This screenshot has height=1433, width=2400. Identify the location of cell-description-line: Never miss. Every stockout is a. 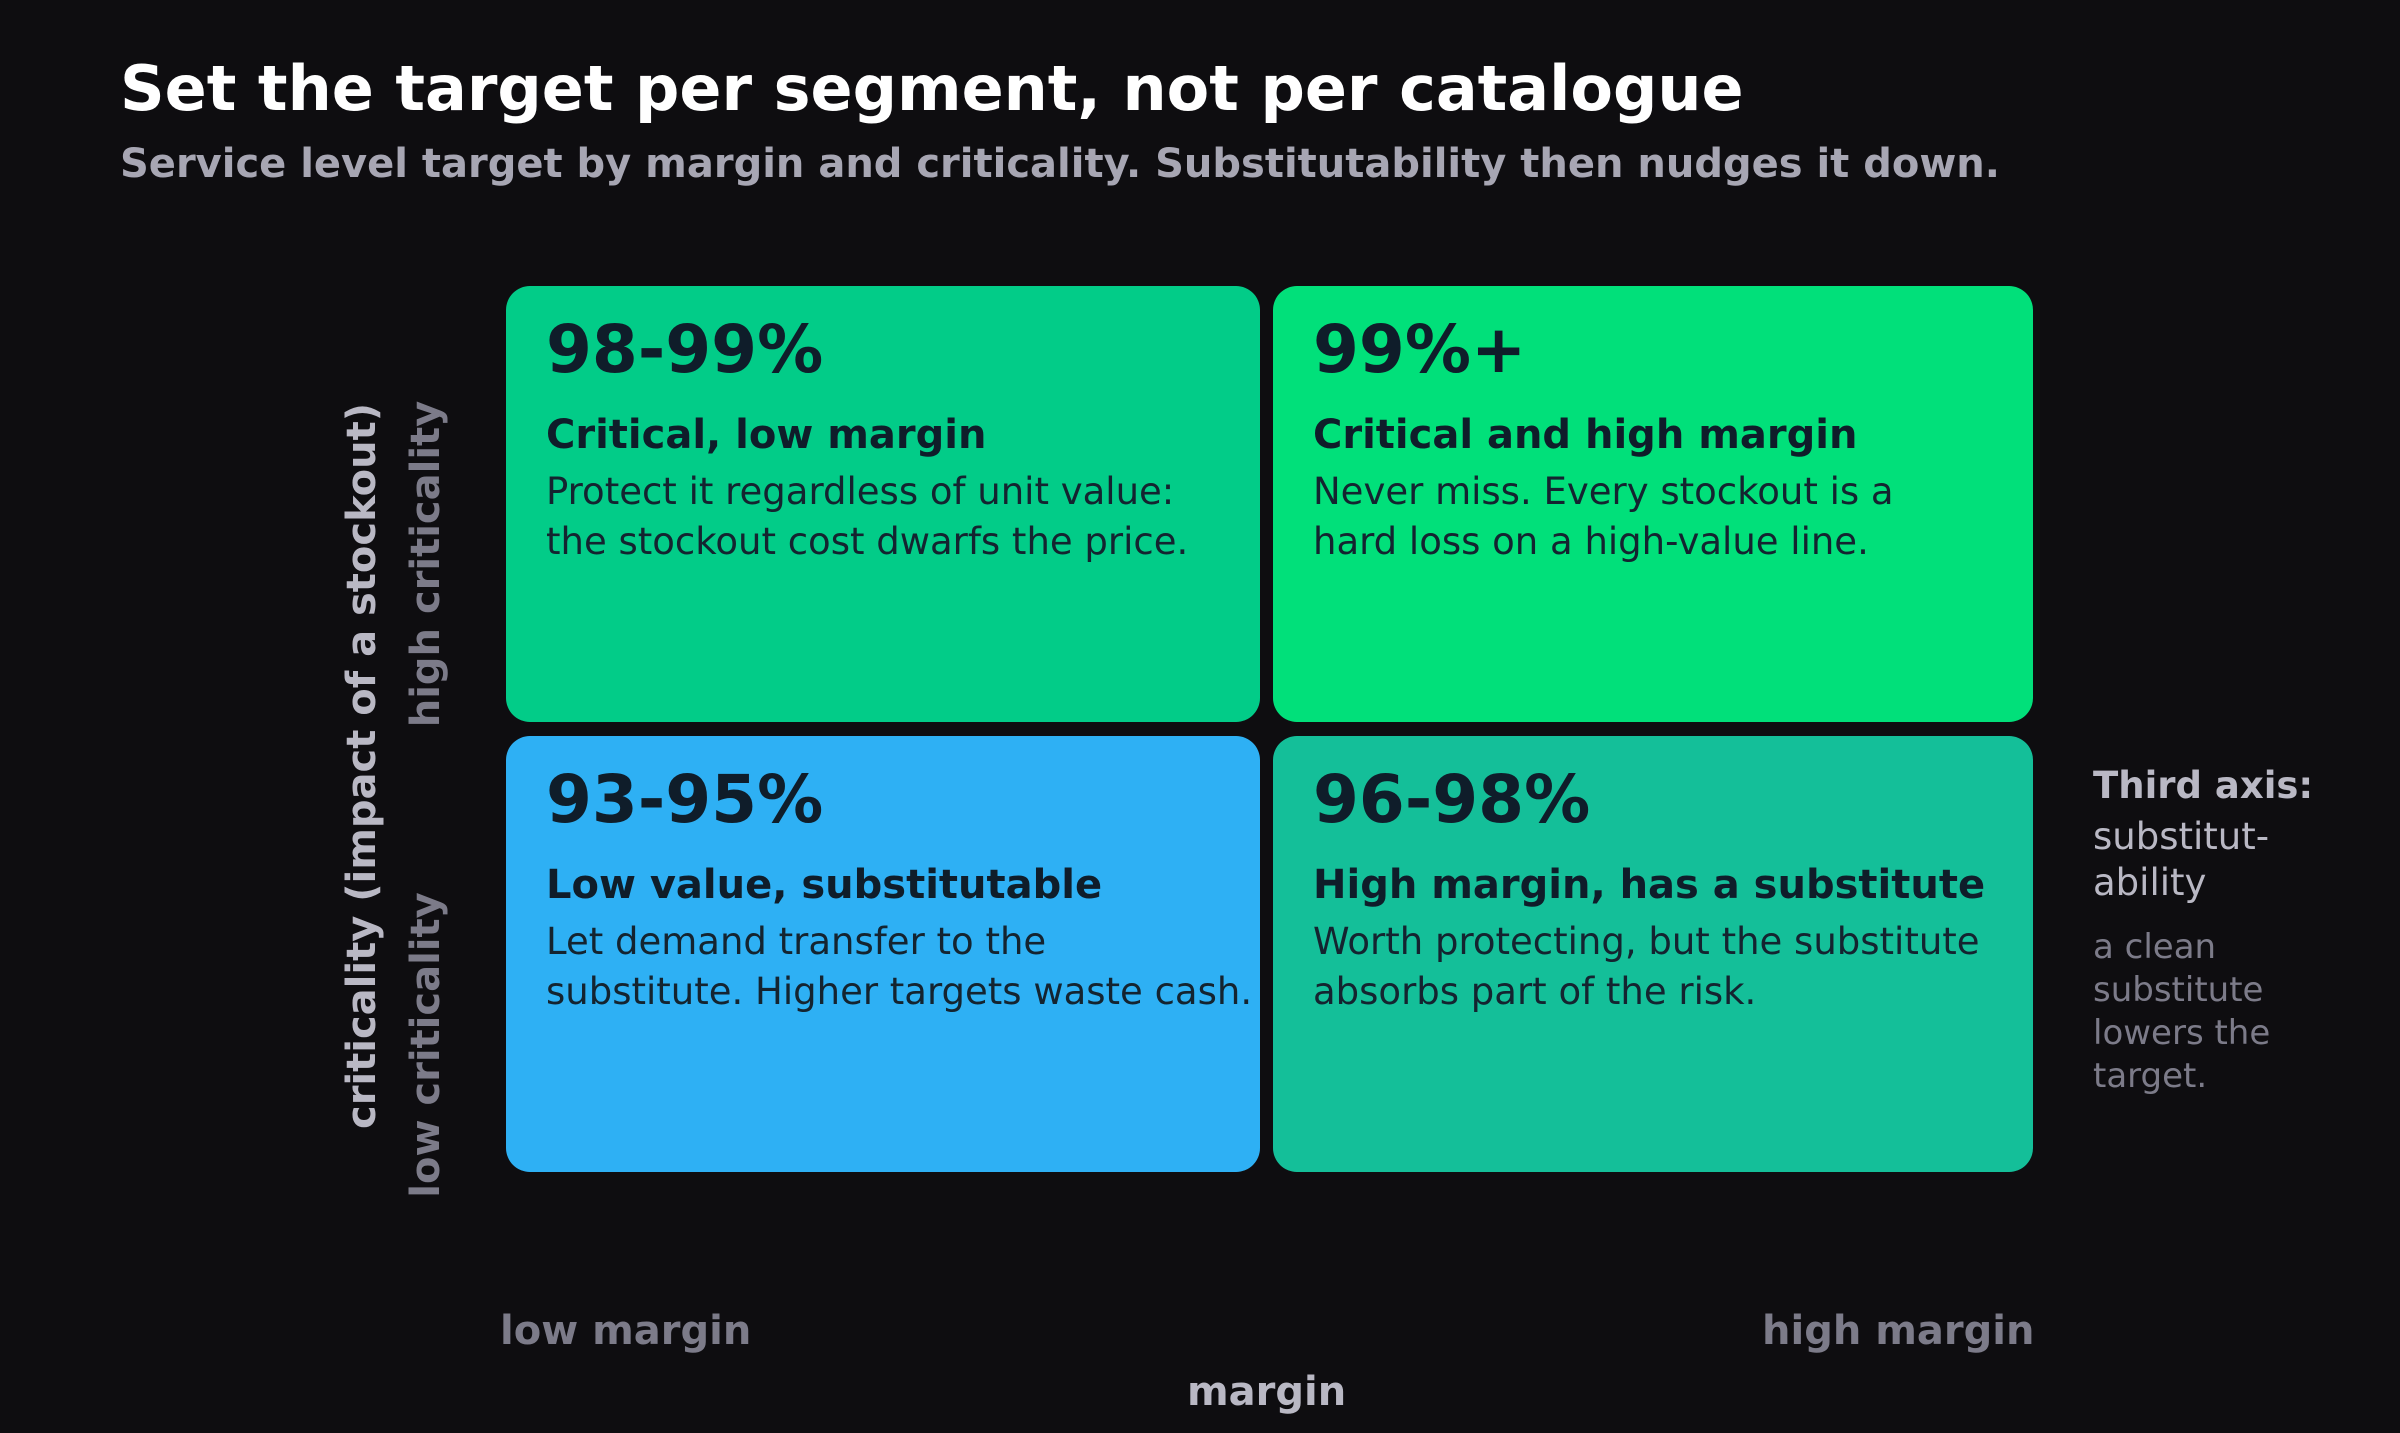
(1603, 491).